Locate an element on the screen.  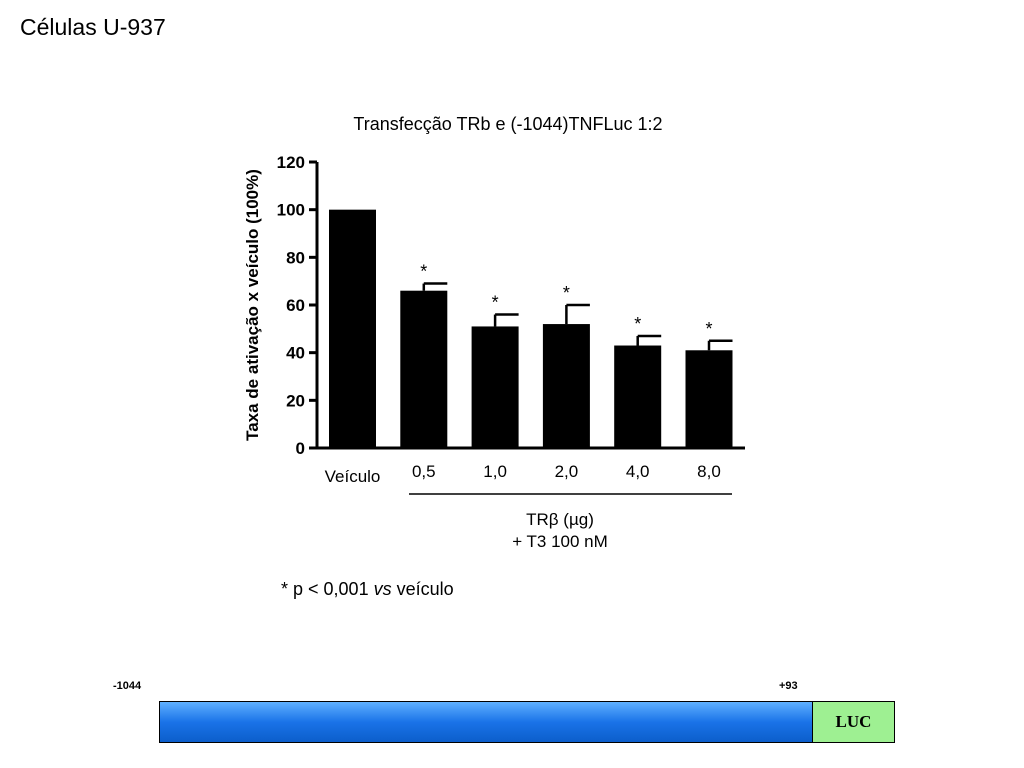
y-tick-label: 60 is located at coordinates (295, 305).